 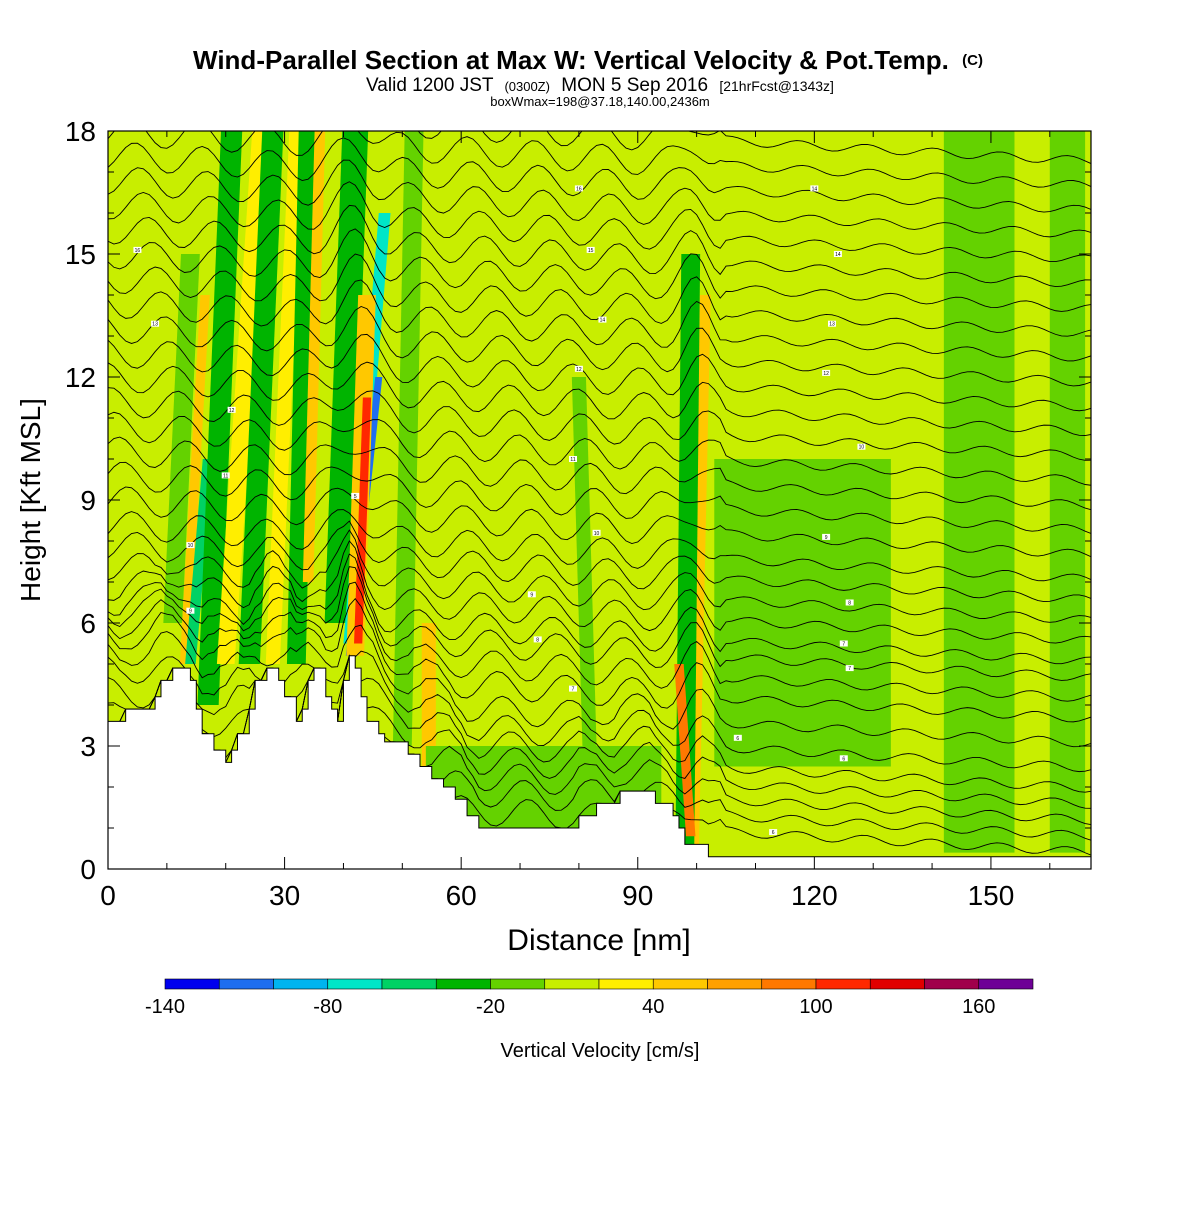 What do you see at coordinates (637, 895) in the screenshot?
I see `x-tick-label: 90` at bounding box center [637, 895].